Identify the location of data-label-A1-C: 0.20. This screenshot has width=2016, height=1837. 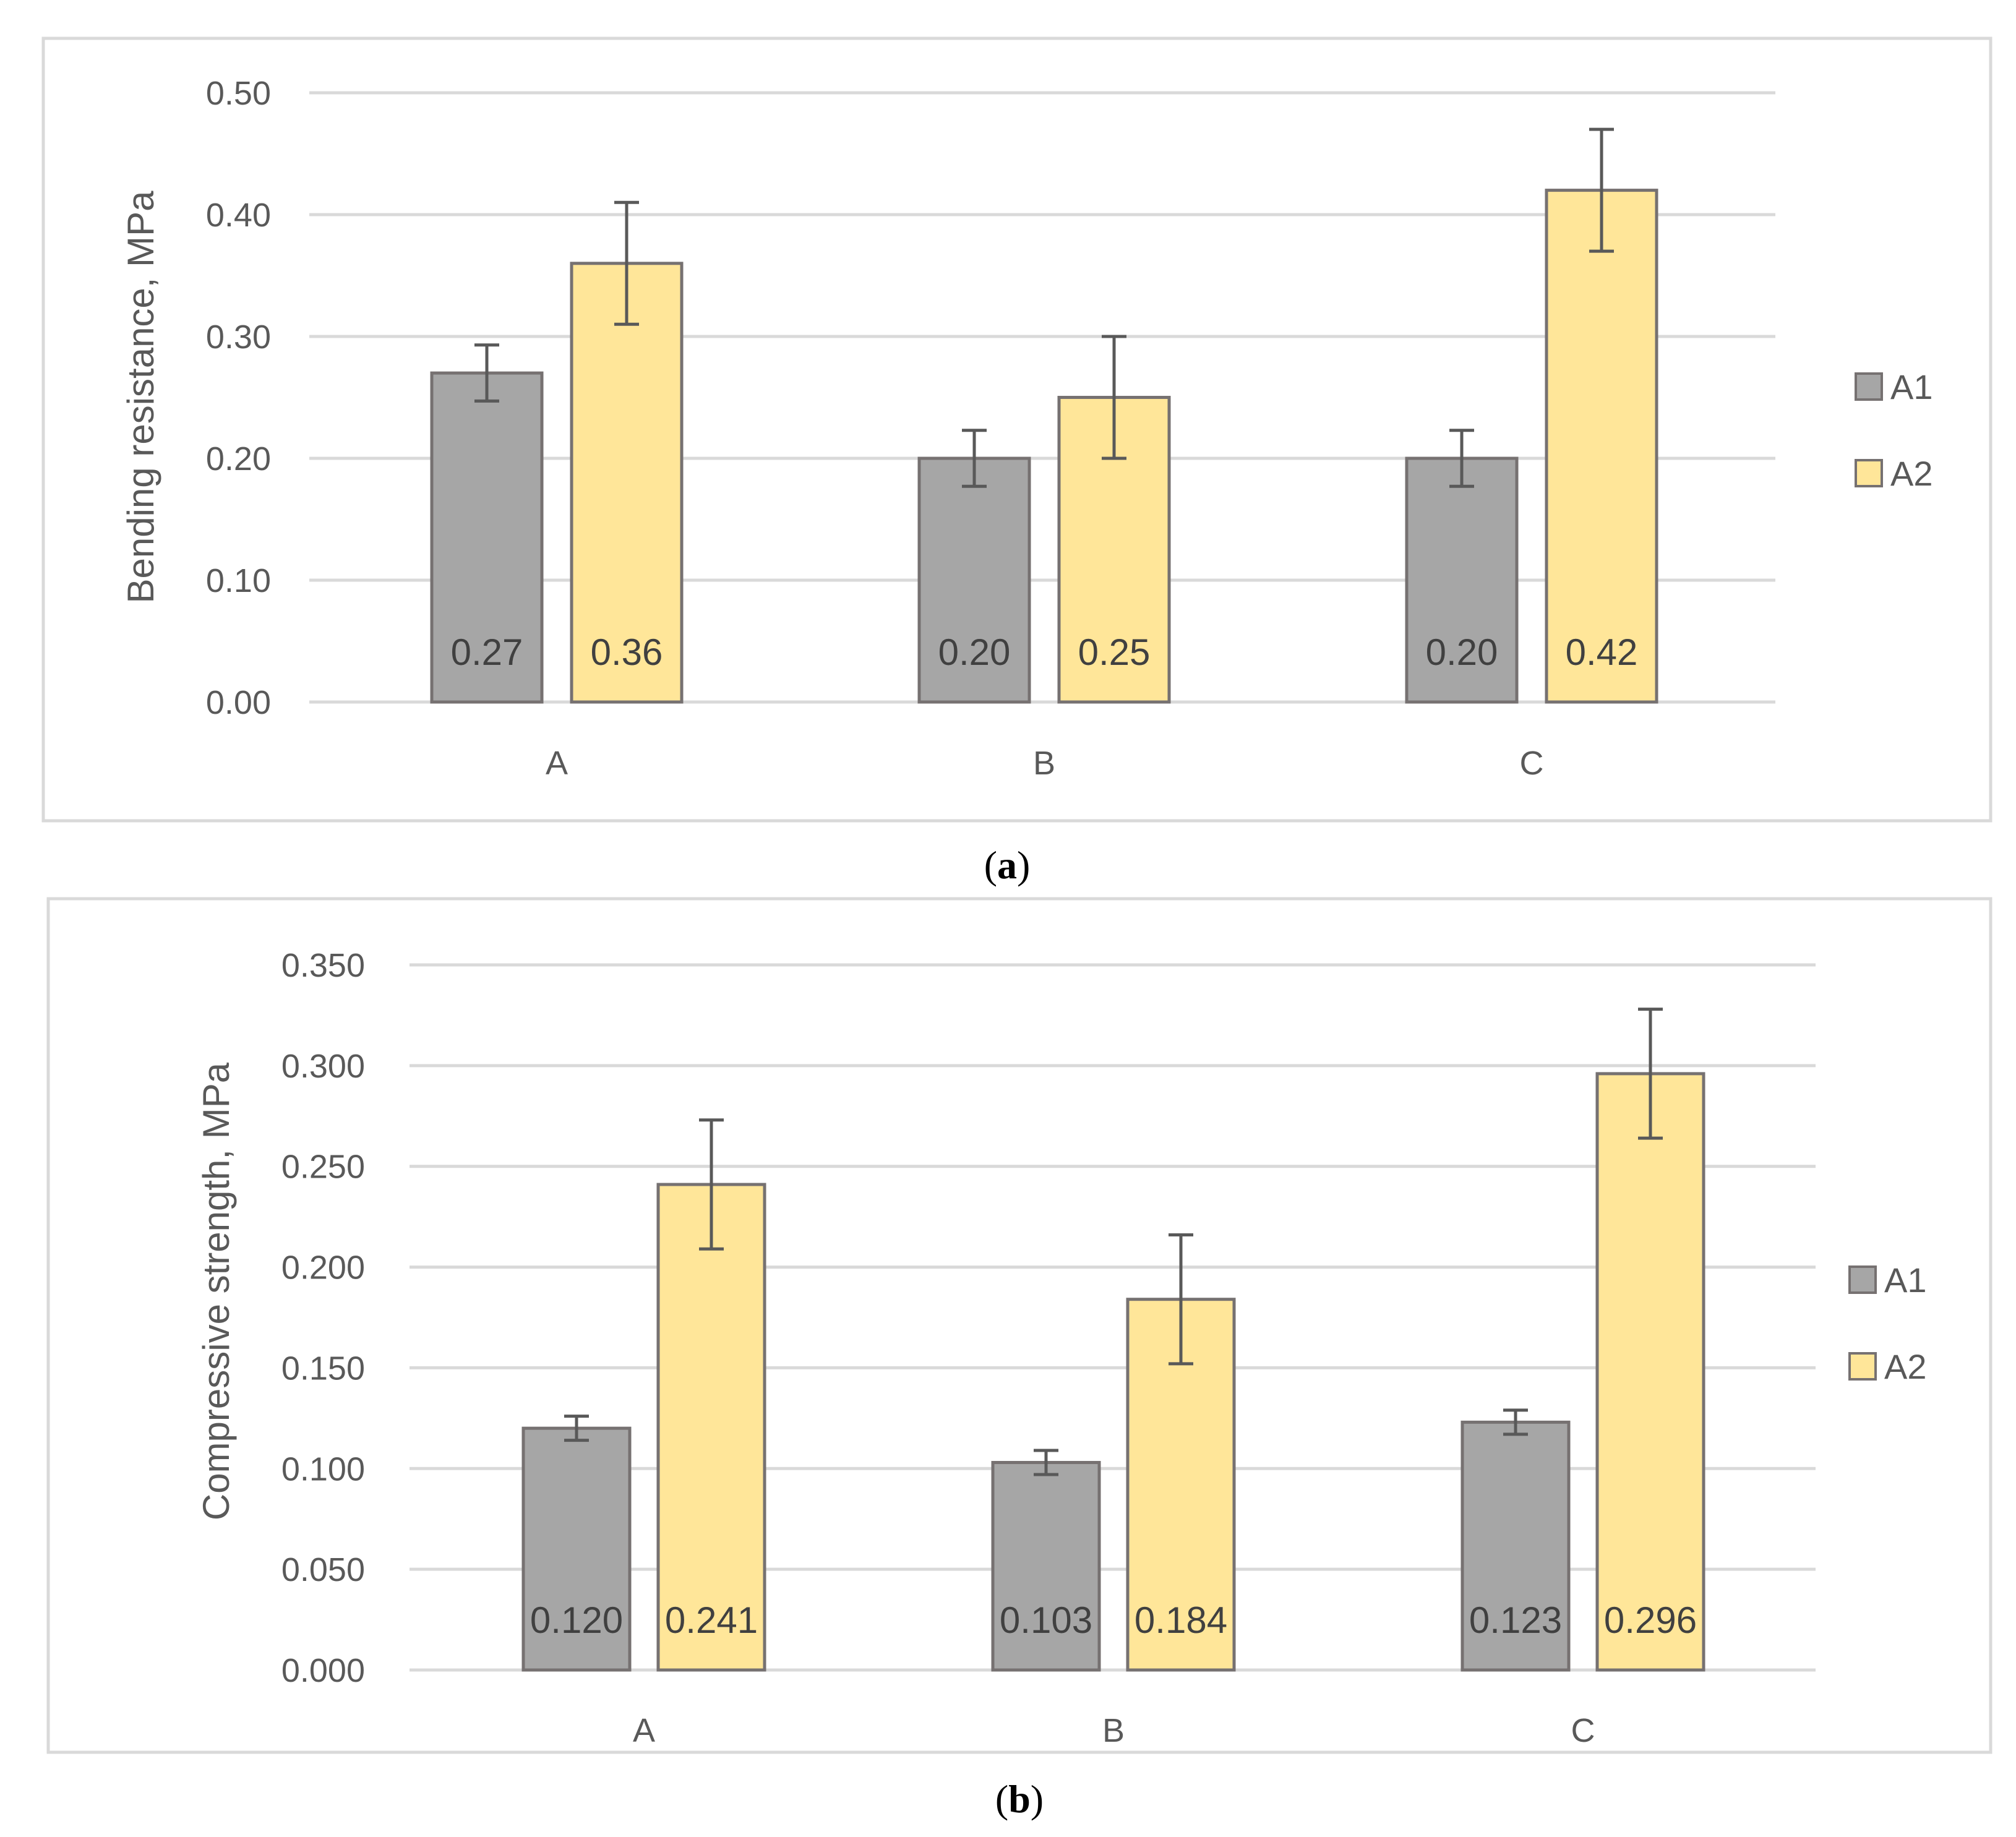
(1462, 652).